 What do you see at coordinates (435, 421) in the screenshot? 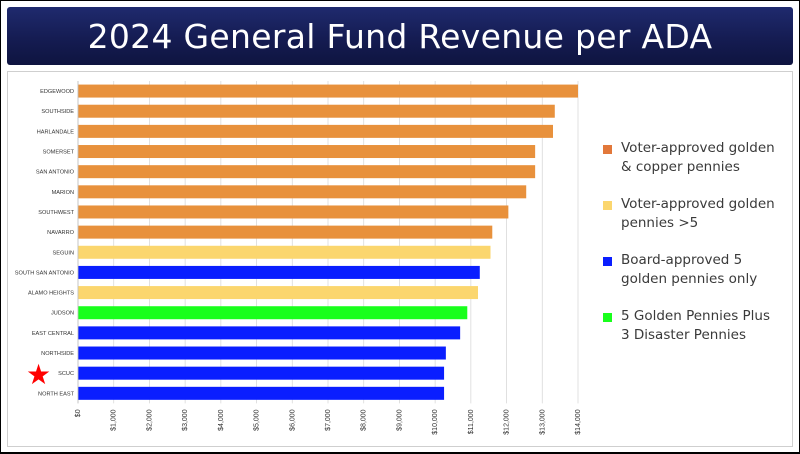
I see `x-tick-label: $10,000` at bounding box center [435, 421].